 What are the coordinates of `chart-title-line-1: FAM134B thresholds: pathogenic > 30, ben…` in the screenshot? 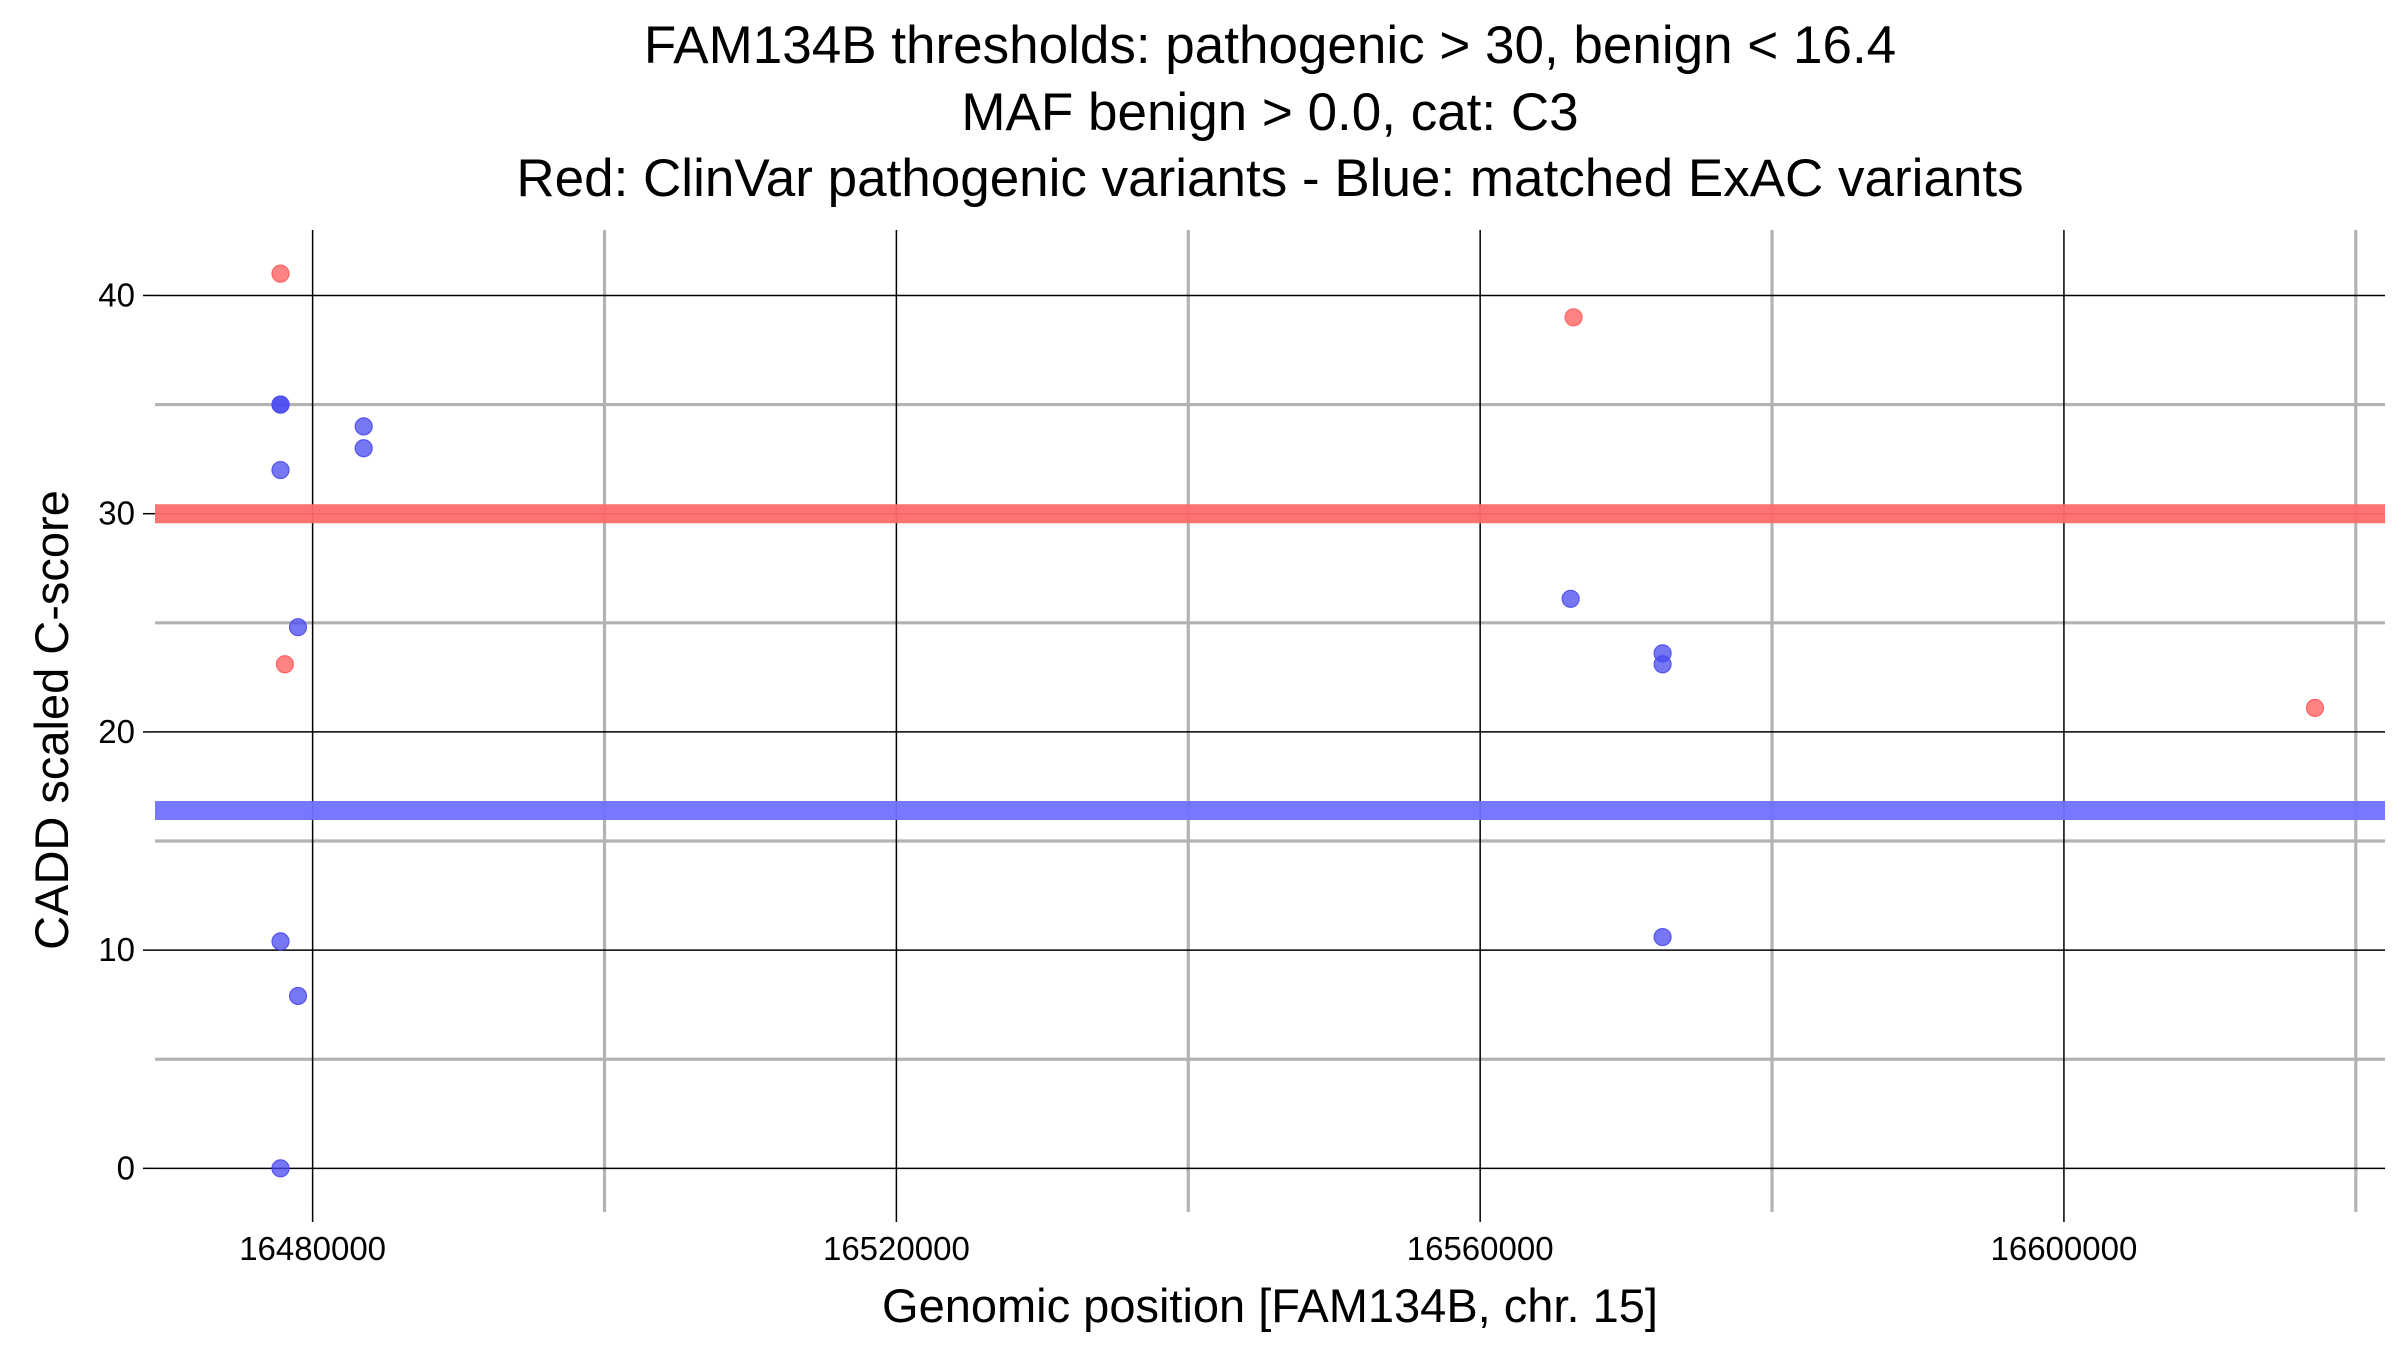 It's located at (1270, 45).